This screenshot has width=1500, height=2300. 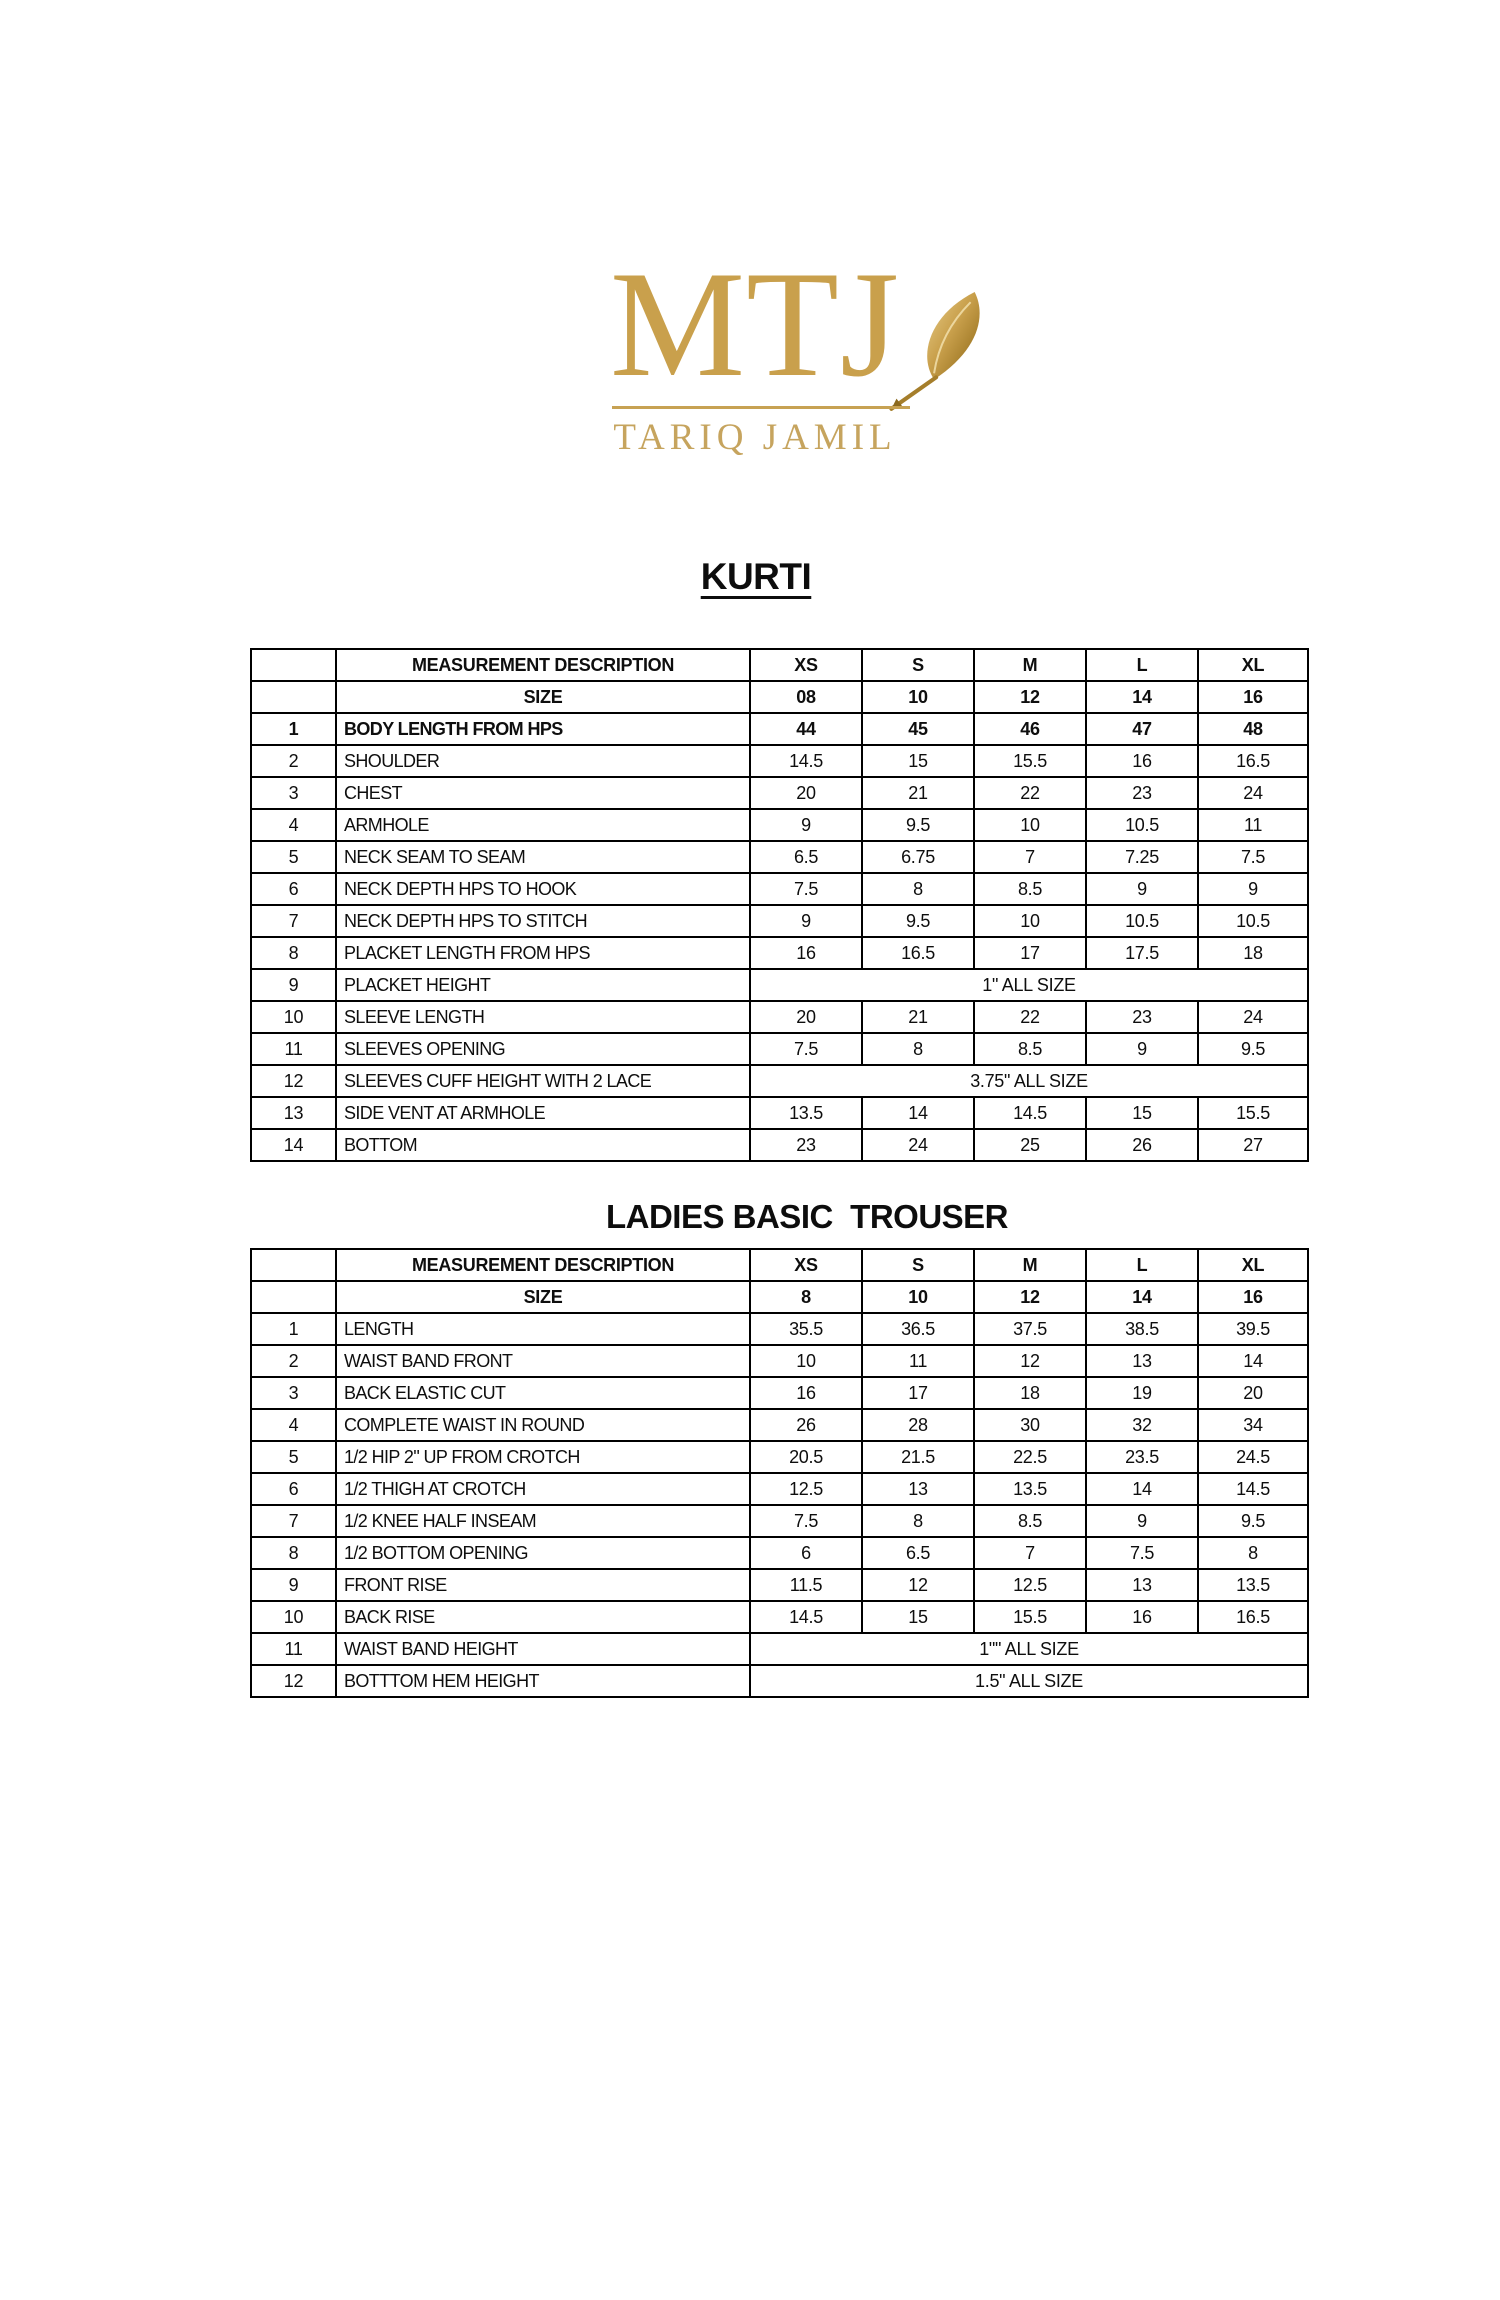 I want to click on value-cell: 10, so click(x=1030, y=921).